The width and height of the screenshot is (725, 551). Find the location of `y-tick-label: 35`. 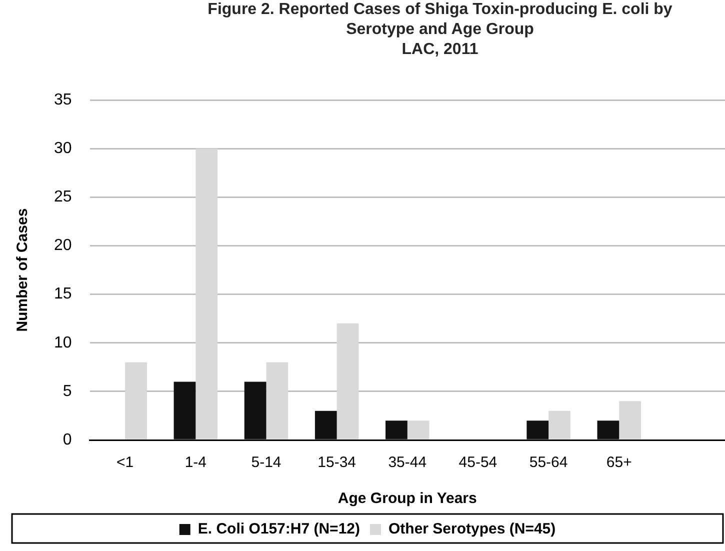

y-tick-label: 35 is located at coordinates (63, 99).